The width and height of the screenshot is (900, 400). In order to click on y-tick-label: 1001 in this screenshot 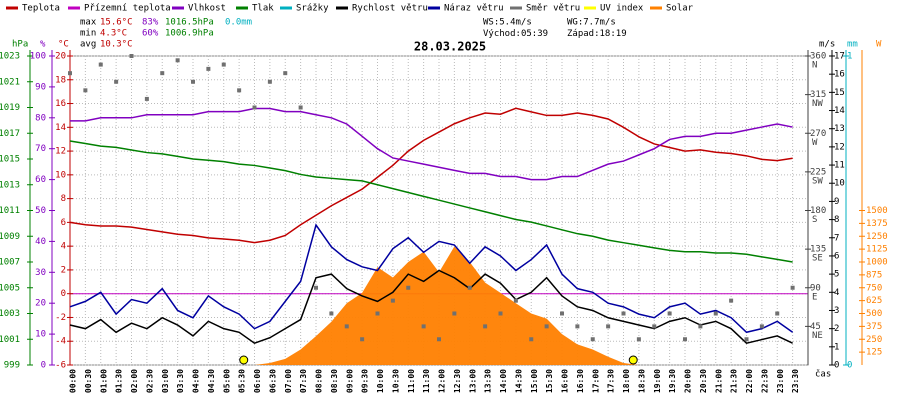, I will do `click(10, 340)`.